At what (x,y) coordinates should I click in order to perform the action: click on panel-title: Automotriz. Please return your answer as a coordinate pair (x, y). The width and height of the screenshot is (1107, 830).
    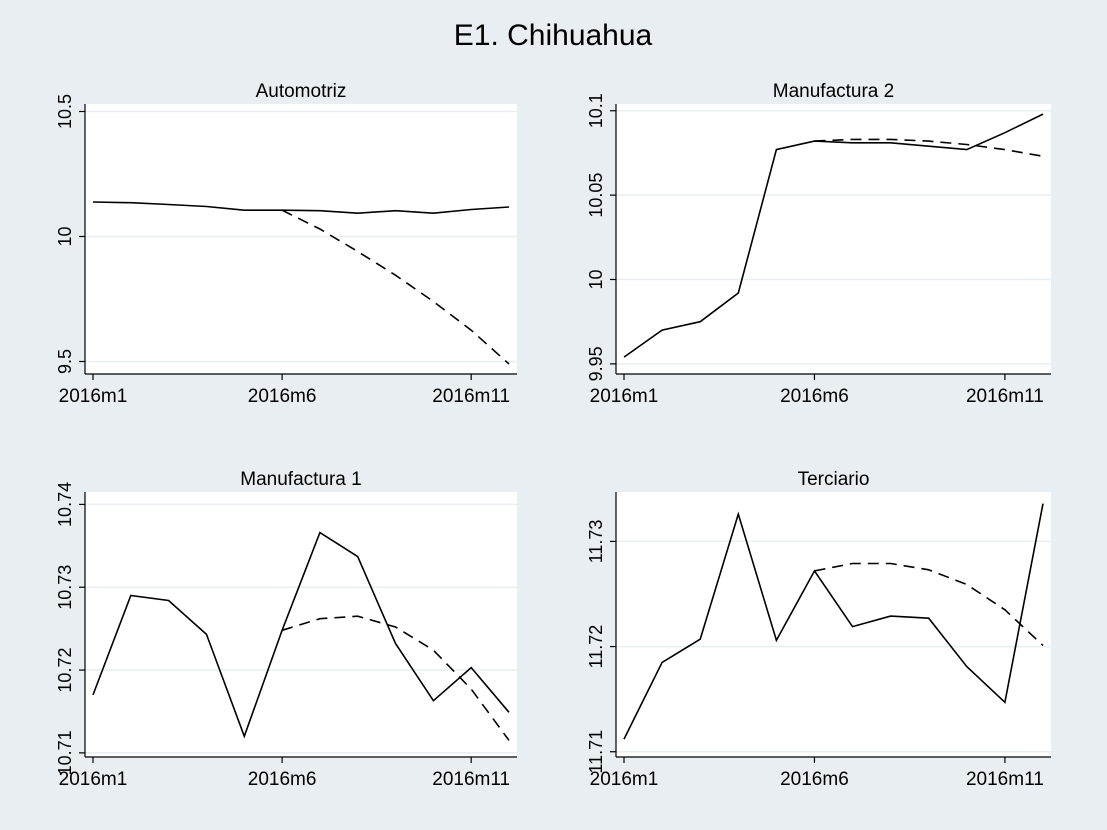
    Looking at the image, I should click on (301, 91).